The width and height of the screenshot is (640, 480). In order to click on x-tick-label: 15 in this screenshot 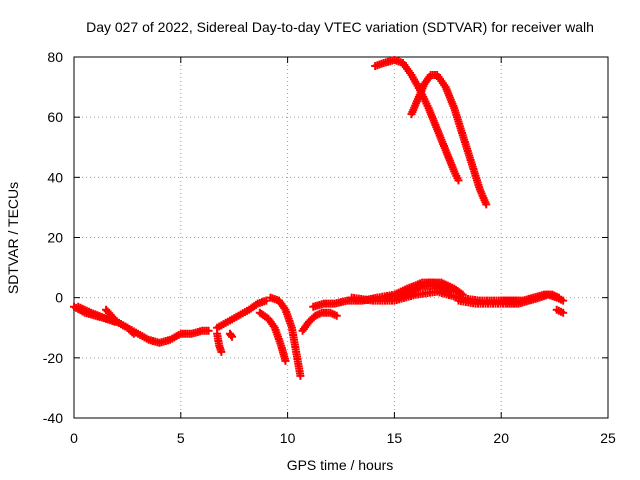, I will do `click(395, 438)`.